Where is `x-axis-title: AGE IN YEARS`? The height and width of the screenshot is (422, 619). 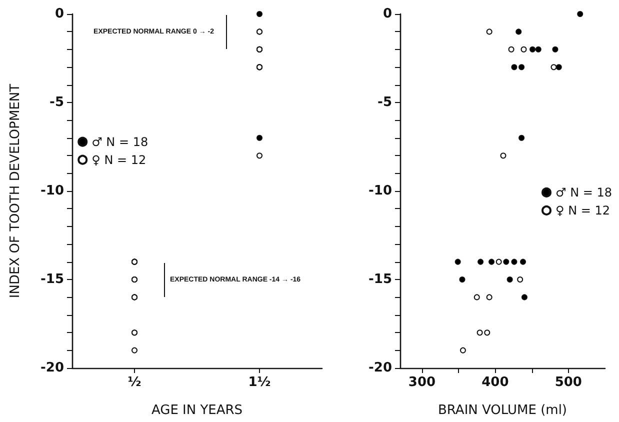 x-axis-title: AGE IN YEARS is located at coordinates (197, 410).